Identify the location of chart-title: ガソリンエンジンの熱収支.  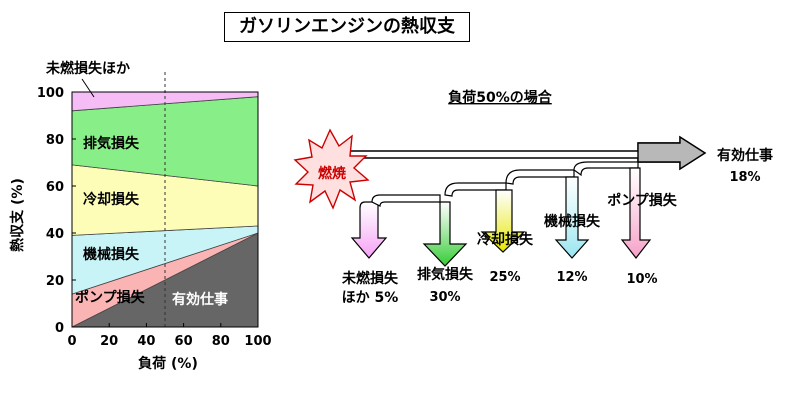
(347, 26).